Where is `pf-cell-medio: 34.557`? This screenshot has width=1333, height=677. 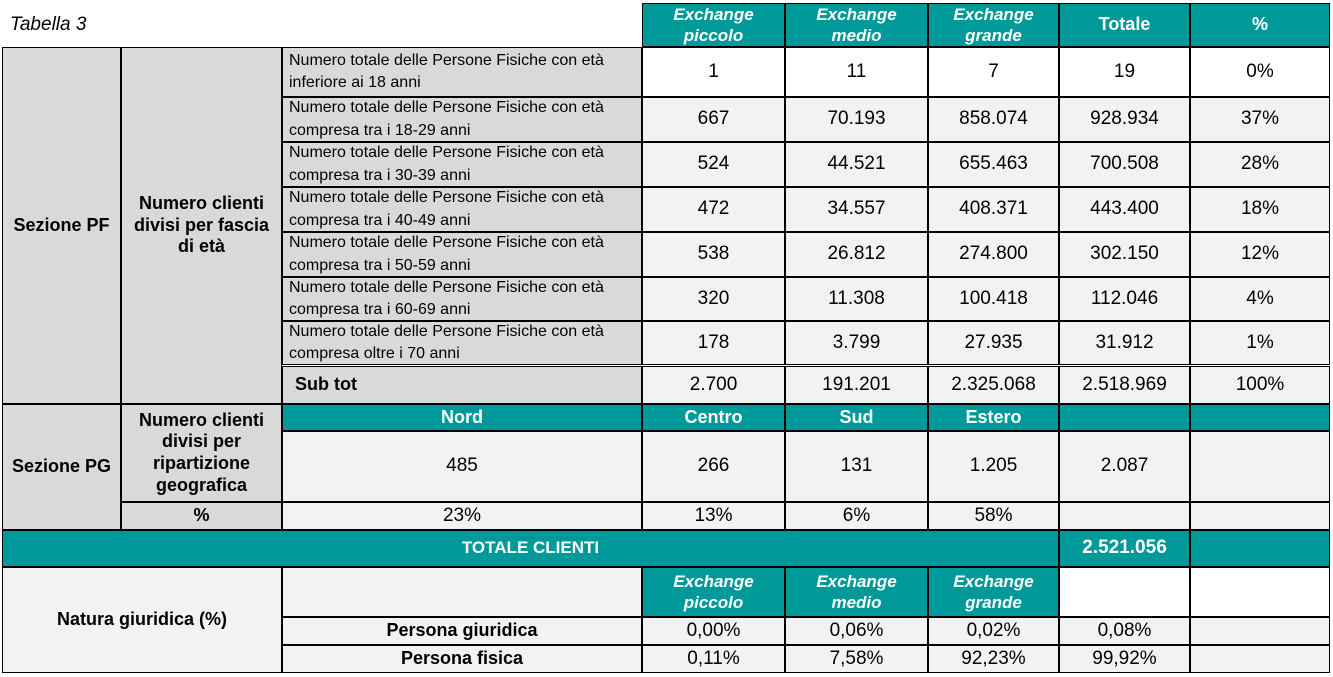
pf-cell-medio: 34.557 is located at coordinates (856, 209).